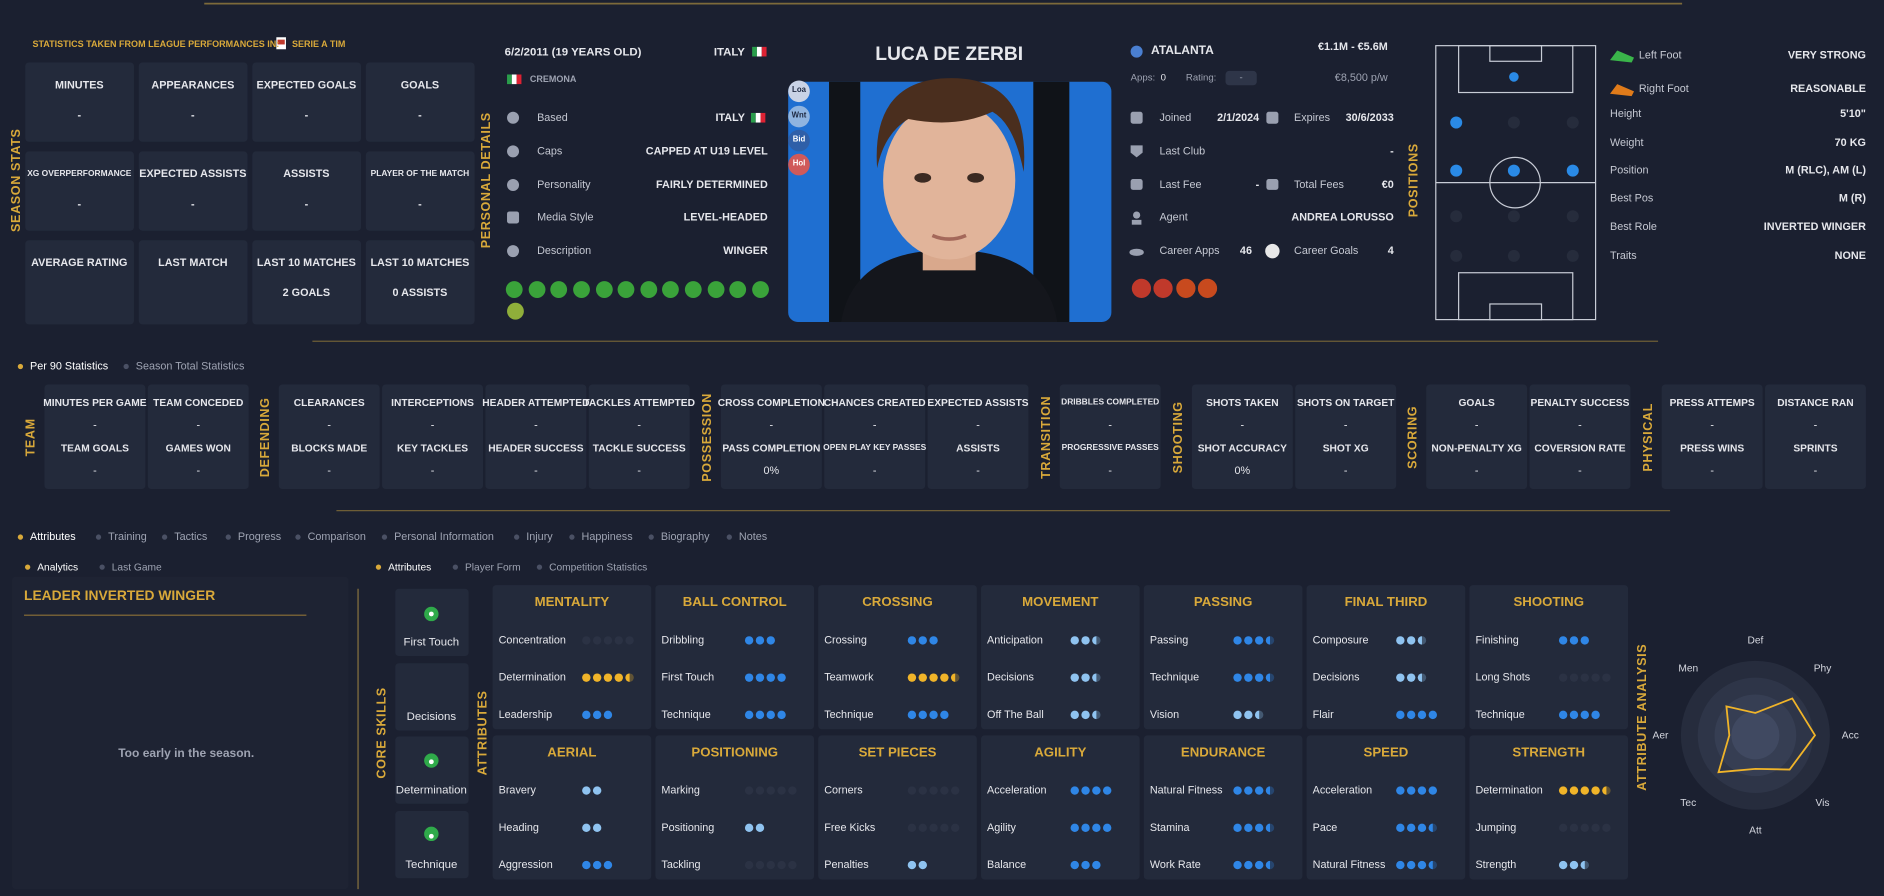  What do you see at coordinates (734, 602) in the screenshot?
I see `group-title: BALL CONTROL` at bounding box center [734, 602].